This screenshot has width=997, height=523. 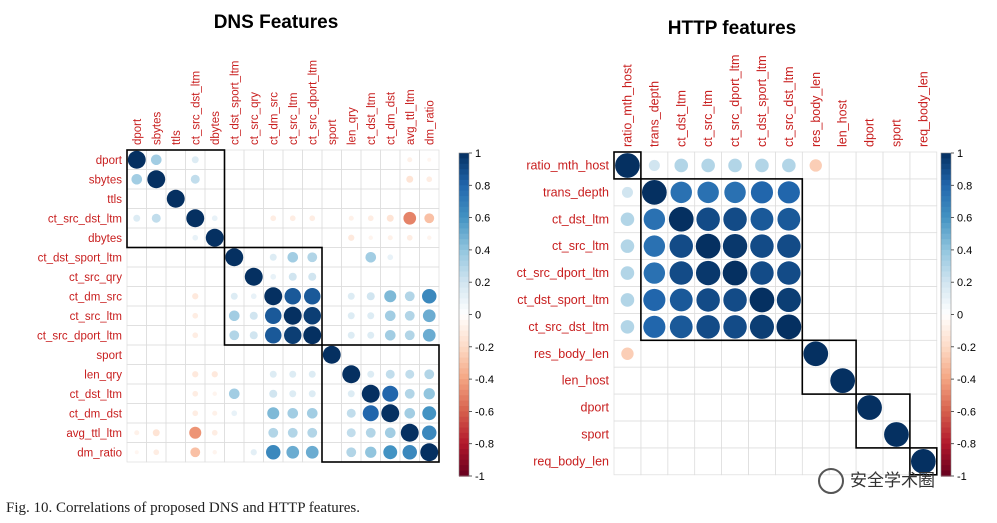 I want to click on colorbar-tick-label: -0.4, so click(x=966, y=380).